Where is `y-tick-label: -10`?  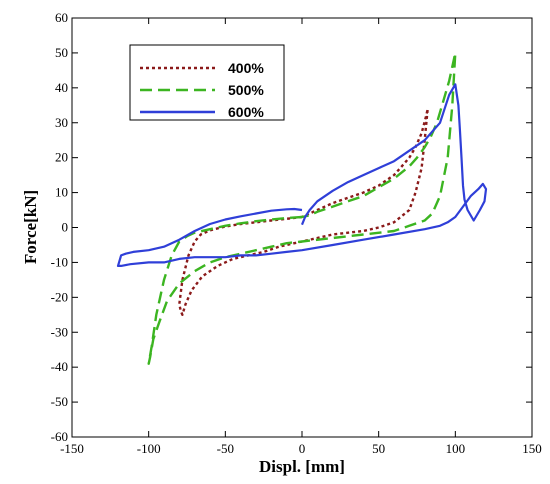
y-tick-label: -10 is located at coordinates (59, 261).